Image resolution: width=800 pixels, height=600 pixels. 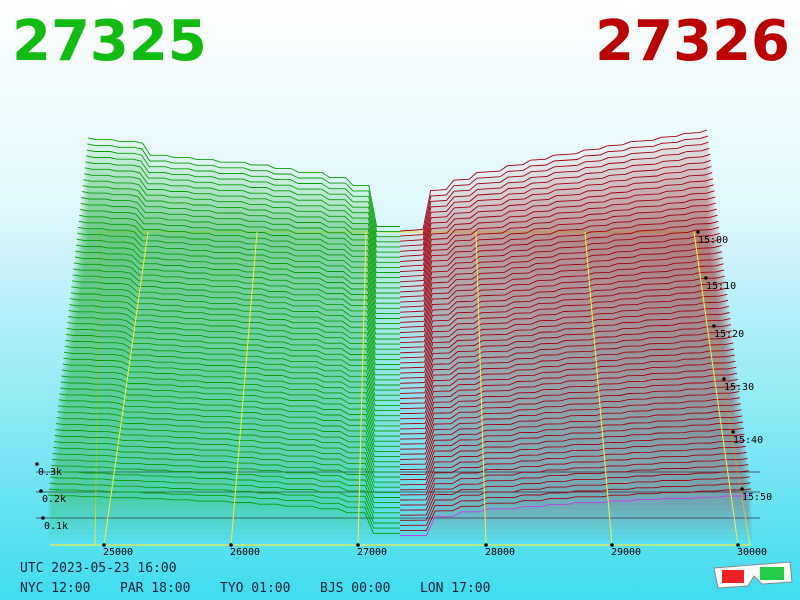 What do you see at coordinates (757, 497) in the screenshot?
I see `time-tick-label: 15:50` at bounding box center [757, 497].